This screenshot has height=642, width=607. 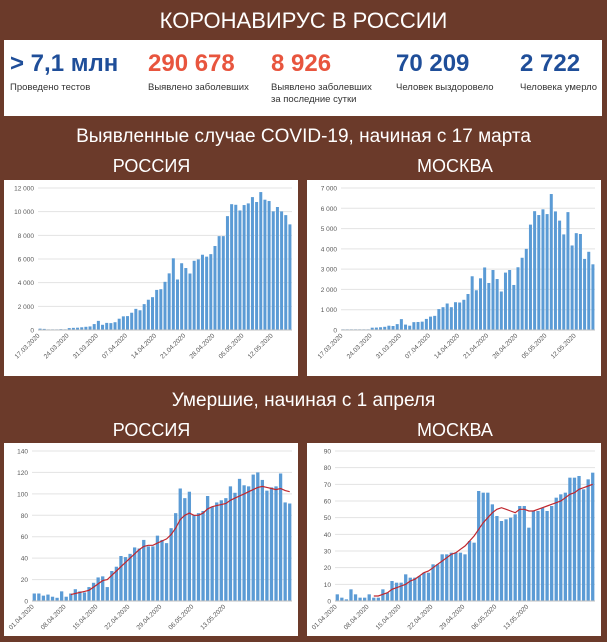 What do you see at coordinates (328, 568) in the screenshot?
I see `y-tick-label: 20` at bounding box center [328, 568].